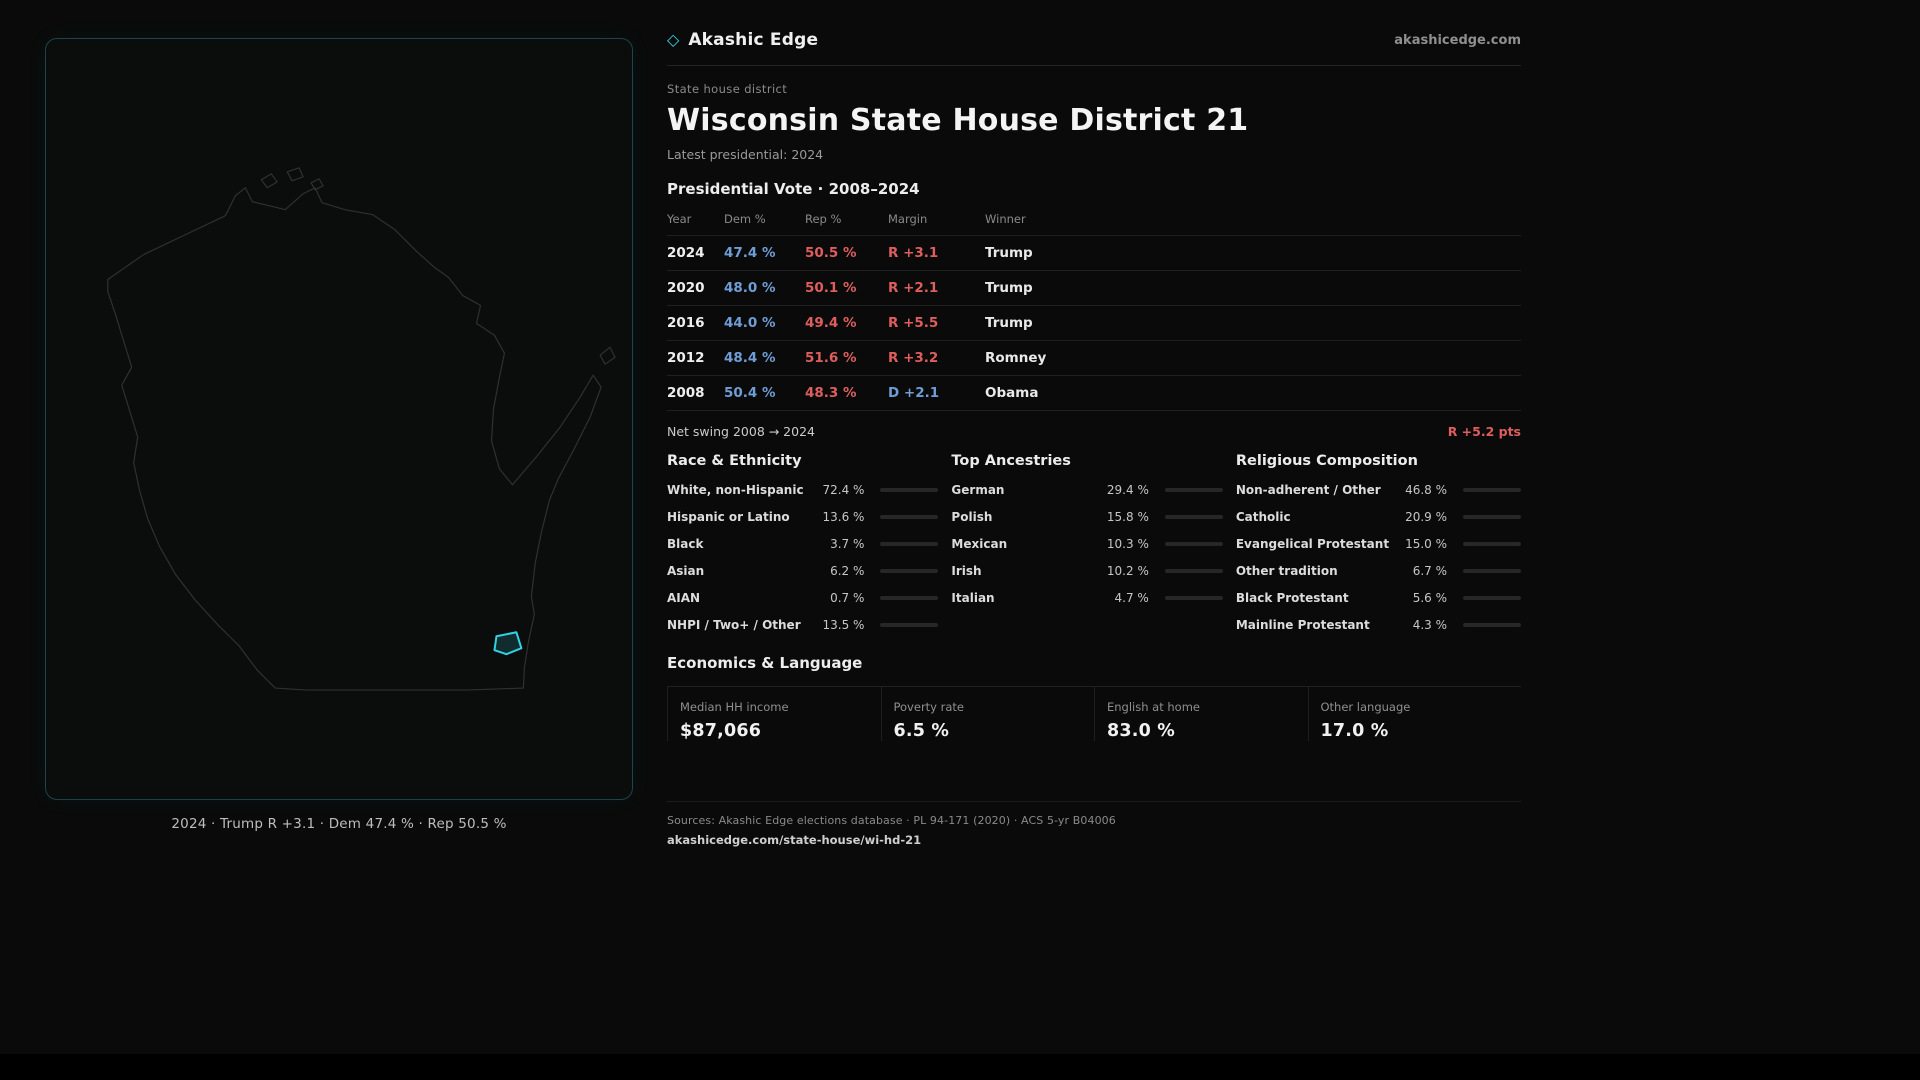 The height and width of the screenshot is (1080, 1920). Describe the element at coordinates (695, 323) in the screenshot. I see `year-cell: 2016` at that location.